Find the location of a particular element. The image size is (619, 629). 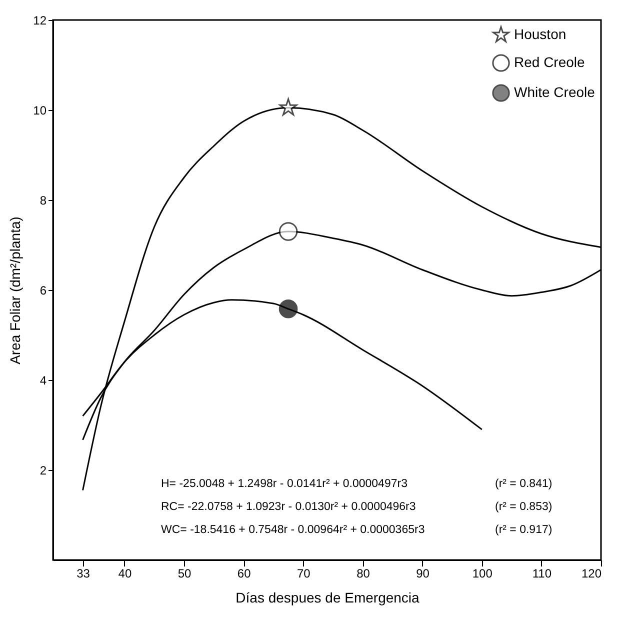

annotation: H= -25.0048 + 1.2498r - 0.0141r² + 0.0000497r3 is located at coordinates (284, 484).